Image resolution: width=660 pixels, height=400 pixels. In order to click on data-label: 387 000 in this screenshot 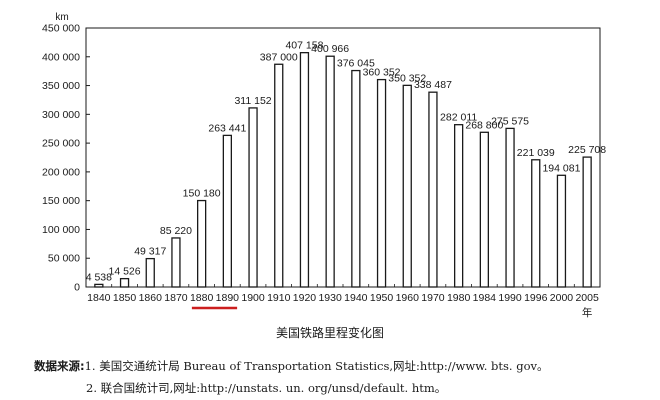, I will do `click(279, 57)`.